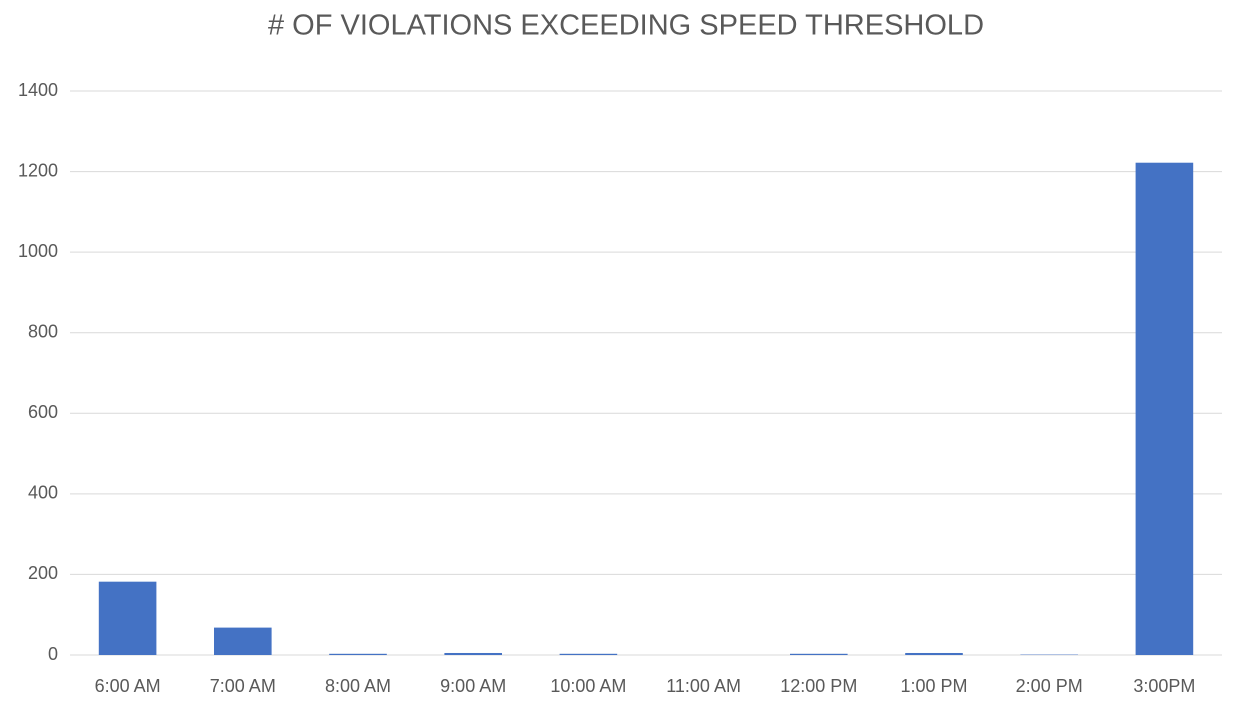 The width and height of the screenshot is (1248, 719). What do you see at coordinates (1164, 686) in the screenshot?
I see `x-tick-label: 3:00PM` at bounding box center [1164, 686].